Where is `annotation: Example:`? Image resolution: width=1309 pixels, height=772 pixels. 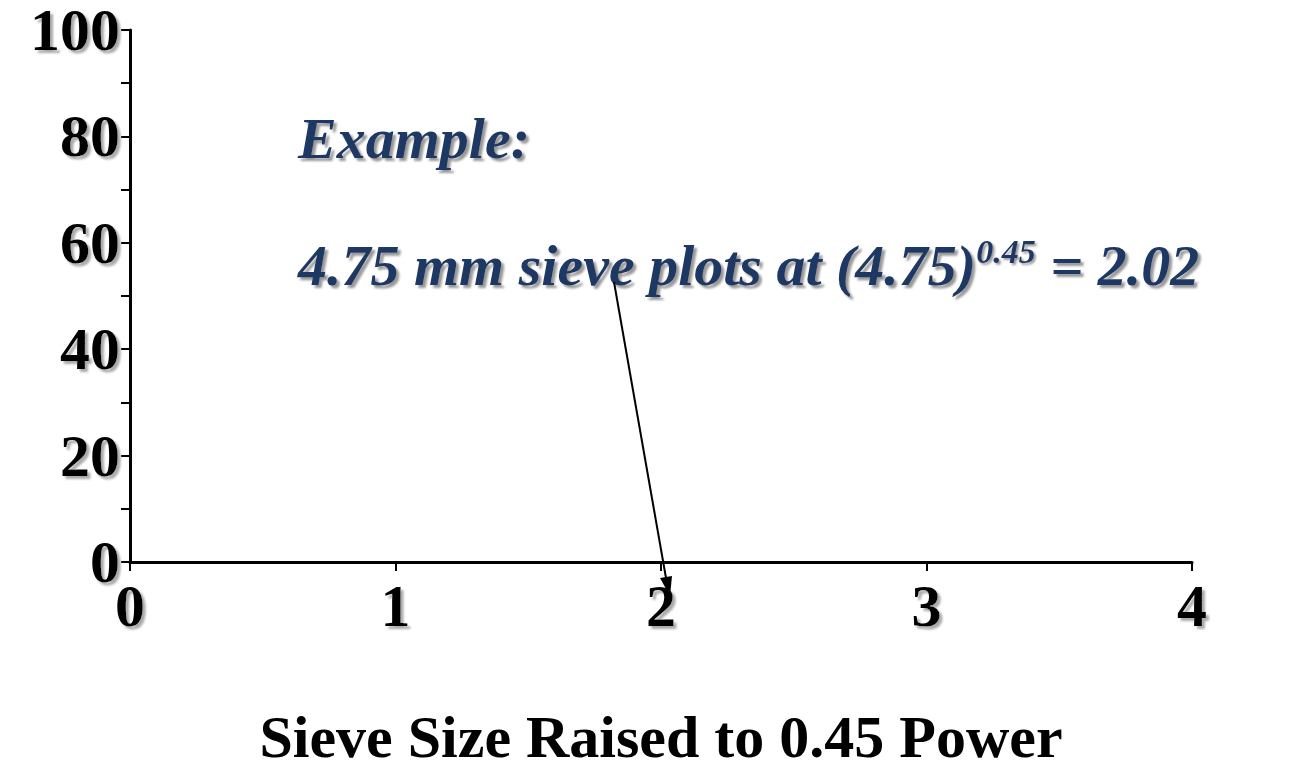
annotation: Example: is located at coordinates (413, 138).